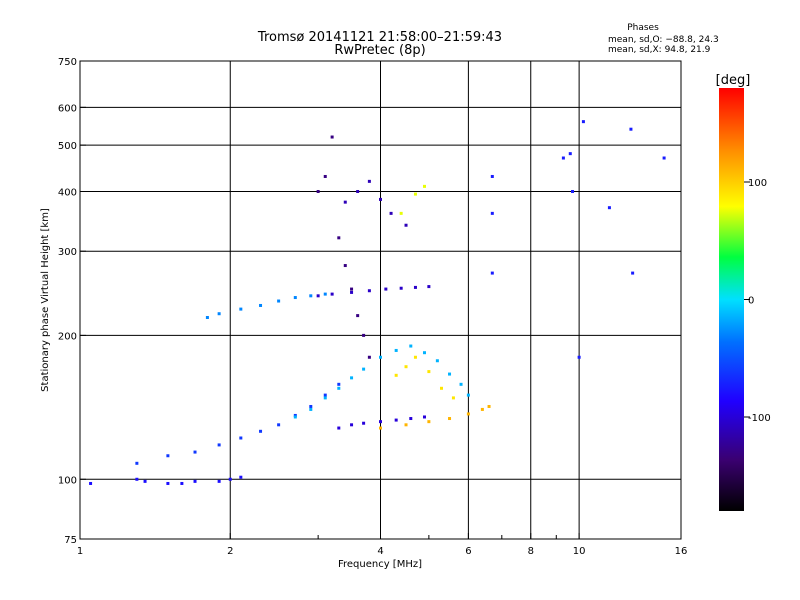 This screenshot has width=800, height=600. I want to click on x-tick-label: 1, so click(80, 551).